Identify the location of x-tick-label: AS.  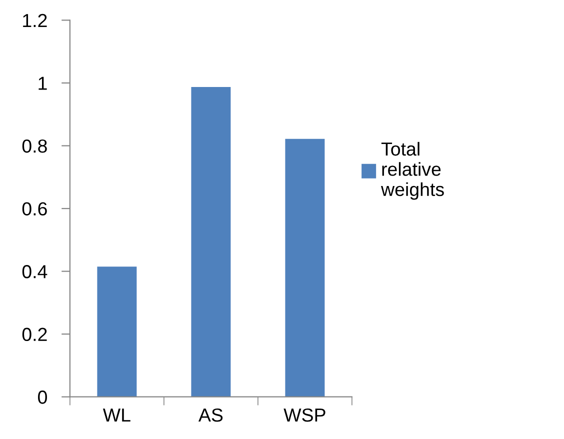
(210, 415).